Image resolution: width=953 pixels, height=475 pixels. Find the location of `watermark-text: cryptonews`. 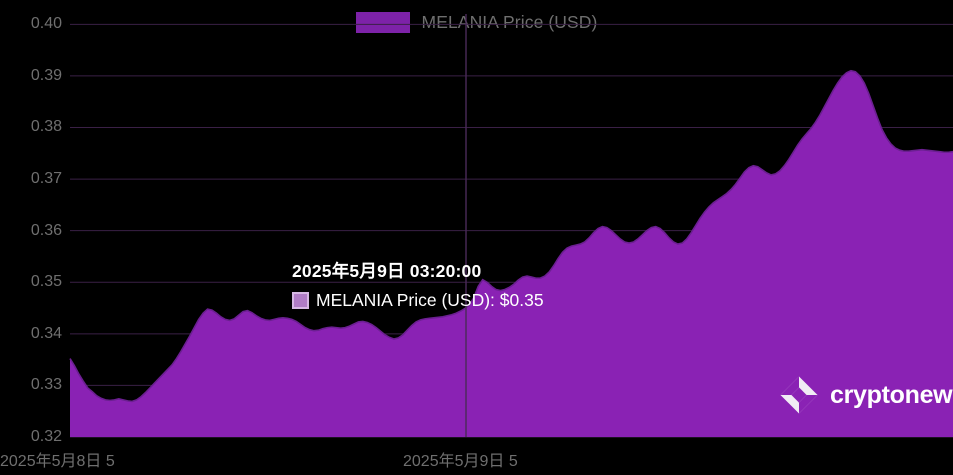

watermark-text: cryptonews is located at coordinates (891, 394).